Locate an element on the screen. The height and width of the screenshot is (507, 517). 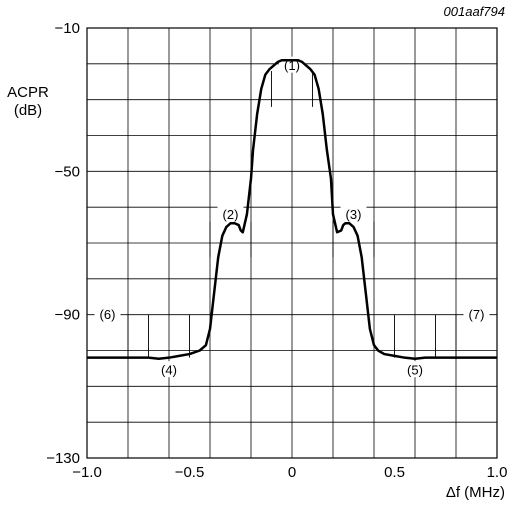
x-tick-labels: −1.0 −0.5 0 0.5 1.0 is located at coordinates (289, 472).